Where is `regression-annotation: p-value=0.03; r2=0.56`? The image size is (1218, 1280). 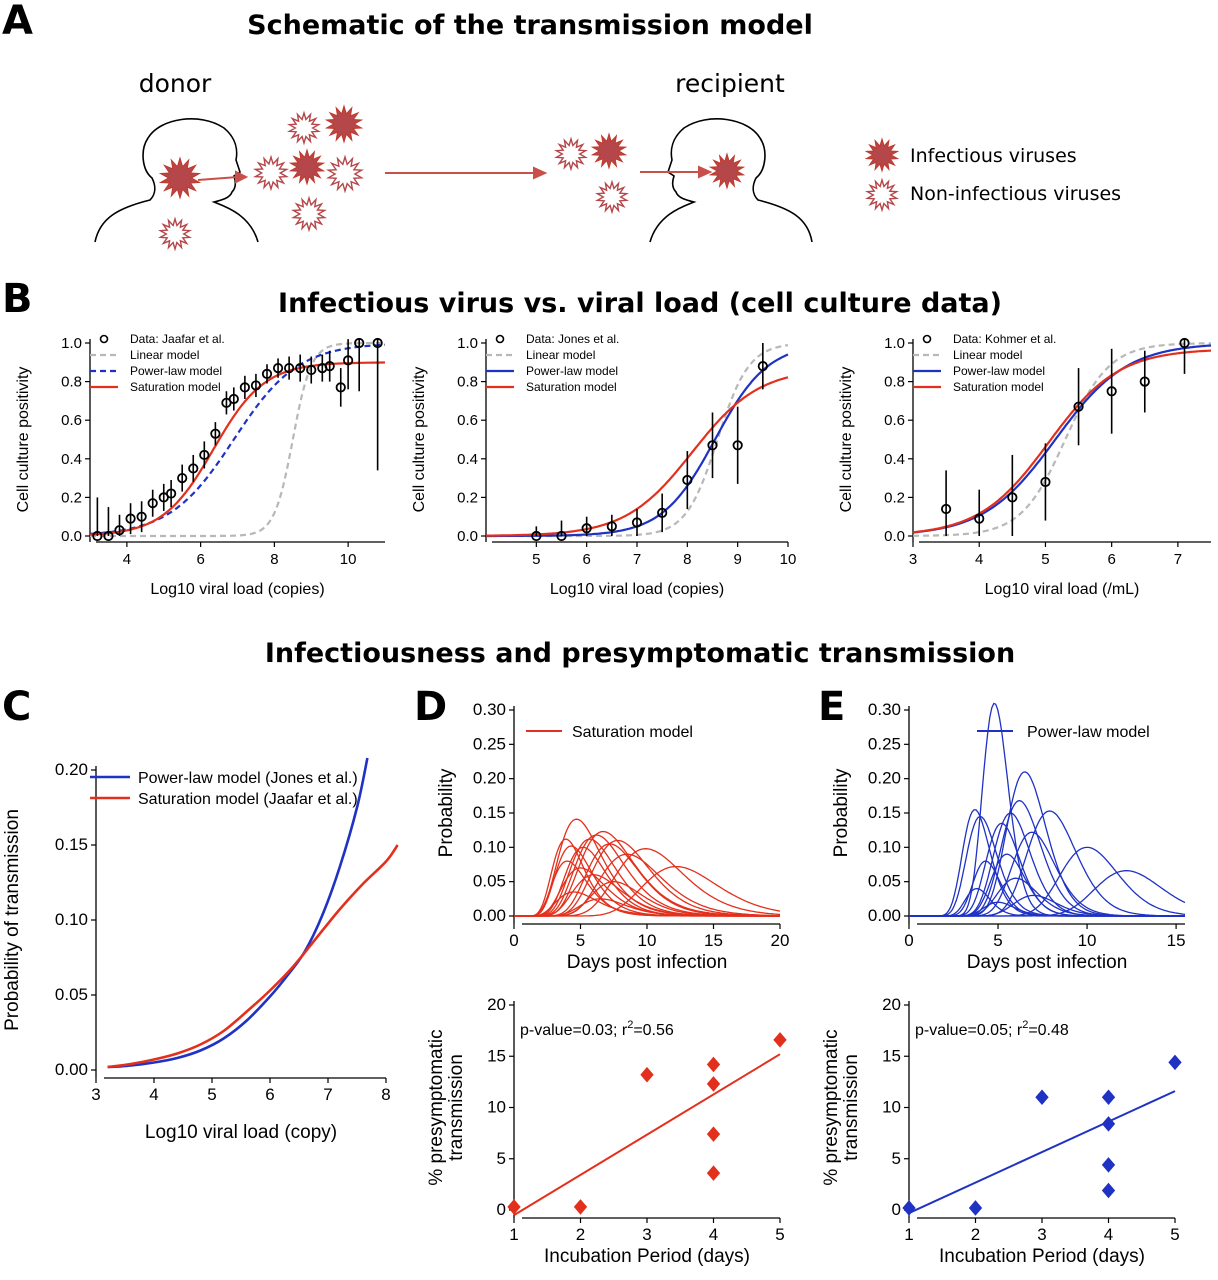
regression-annotation: p-value=0.03; r2=0.56 is located at coordinates (597, 1029).